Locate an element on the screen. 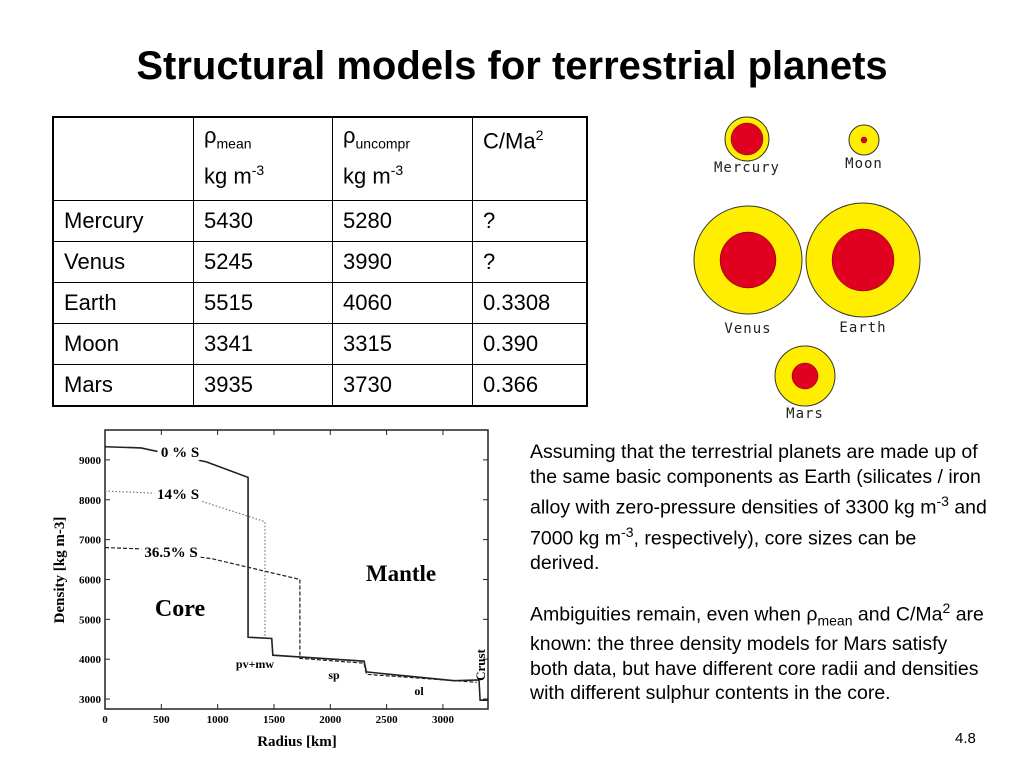 The width and height of the screenshot is (1024, 768). table-cell: Moon is located at coordinates (123, 344).